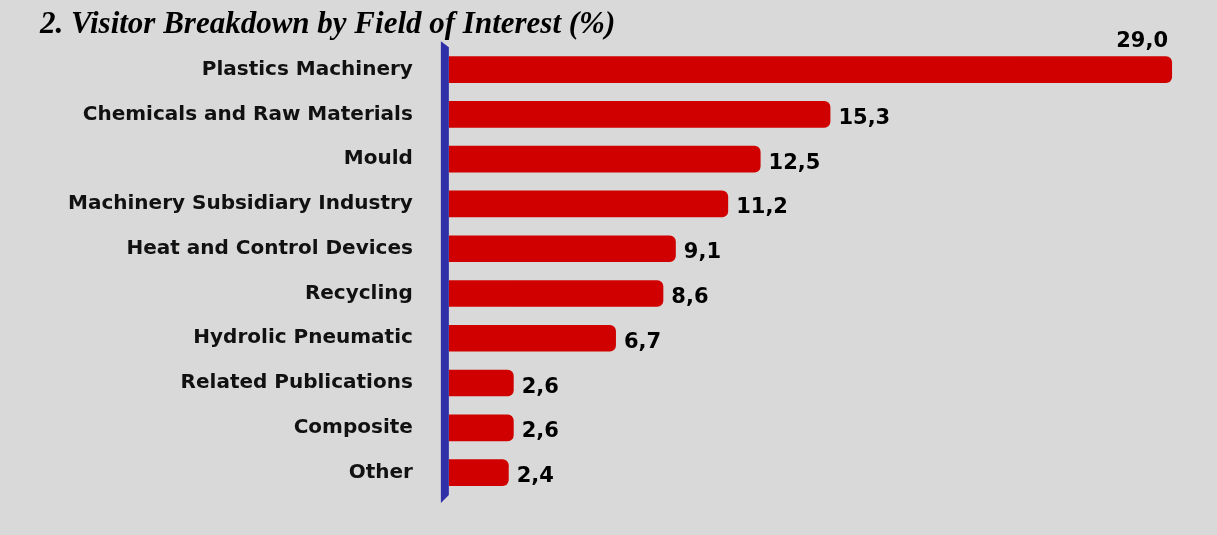 This screenshot has height=535, width=1217. I want to click on chart-title: 2. Visitor Breakdown by Field of Interest (%), so click(327, 22).